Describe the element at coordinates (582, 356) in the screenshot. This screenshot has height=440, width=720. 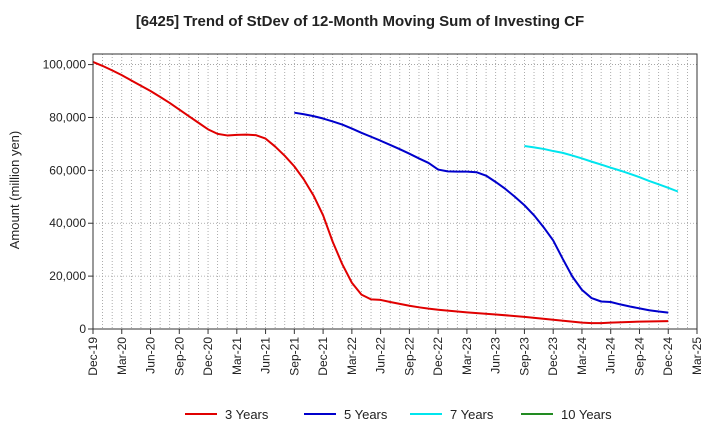
I see `x-tick-label: Mar-24` at that location.